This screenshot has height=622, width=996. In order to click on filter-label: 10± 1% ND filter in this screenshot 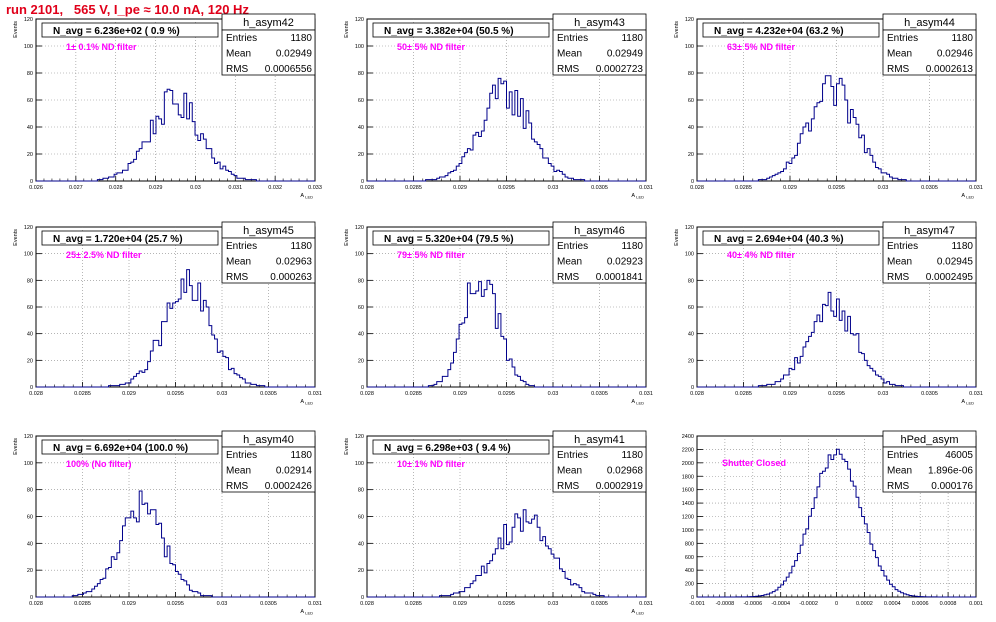, I will do `click(431, 464)`.